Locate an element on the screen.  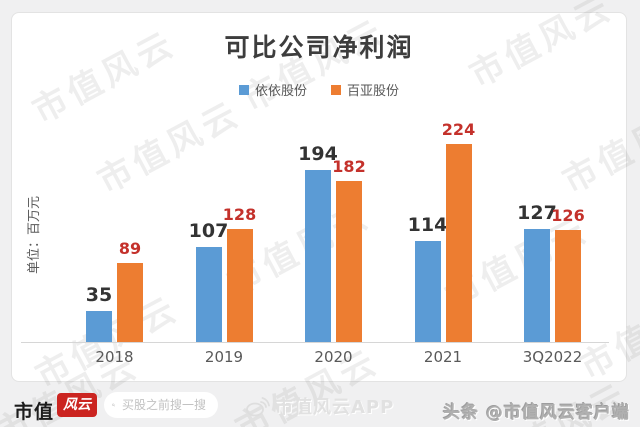
legend-item: 依依股份 is located at coordinates (272, 89).